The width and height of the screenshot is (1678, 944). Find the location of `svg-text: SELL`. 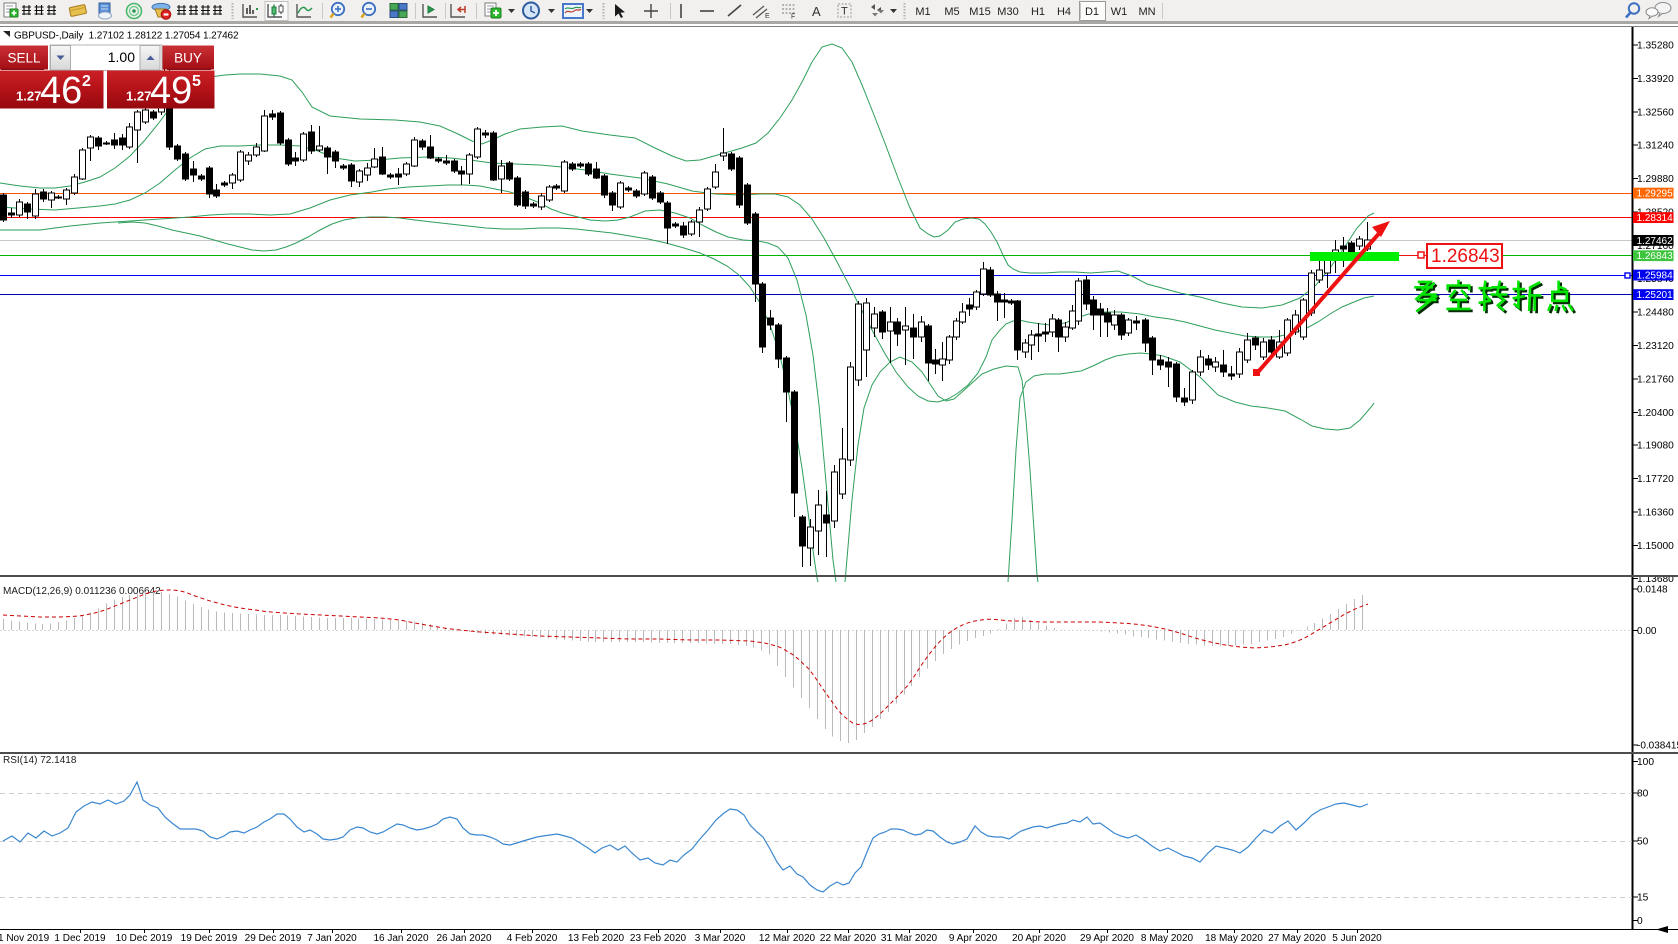

svg-text: SELL is located at coordinates (24, 58).